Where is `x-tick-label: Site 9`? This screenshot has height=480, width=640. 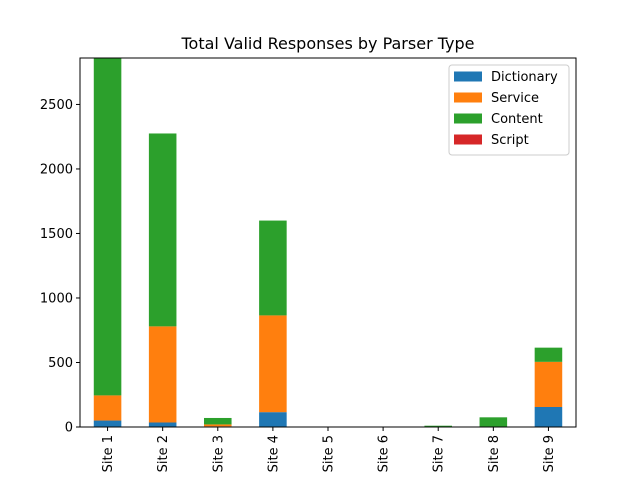 x-tick-label: Site 9 is located at coordinates (549, 453).